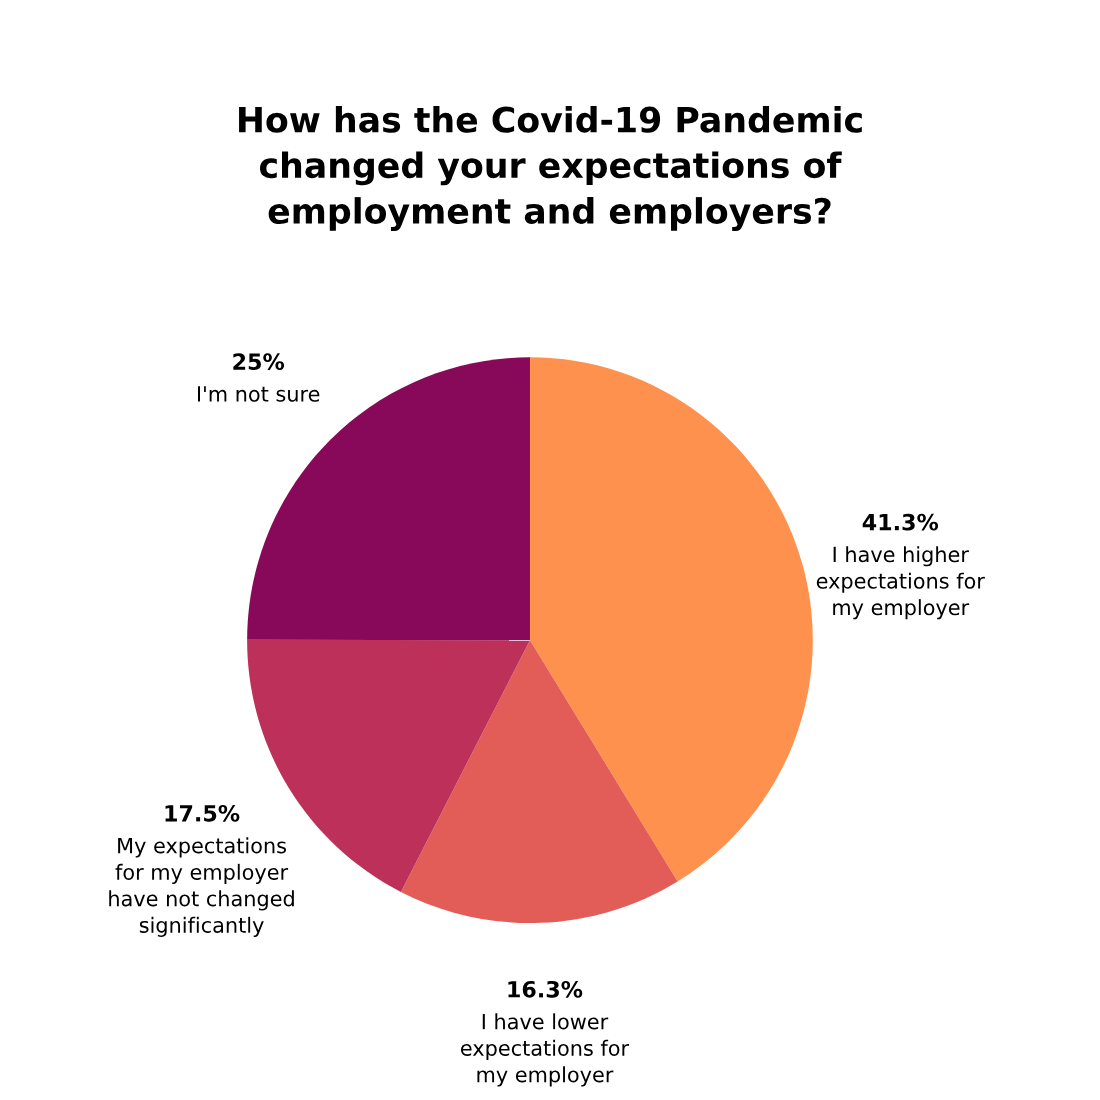  What do you see at coordinates (201, 887) in the screenshot?
I see `slice-label: My expectations for my employer have not changed significantly` at bounding box center [201, 887].